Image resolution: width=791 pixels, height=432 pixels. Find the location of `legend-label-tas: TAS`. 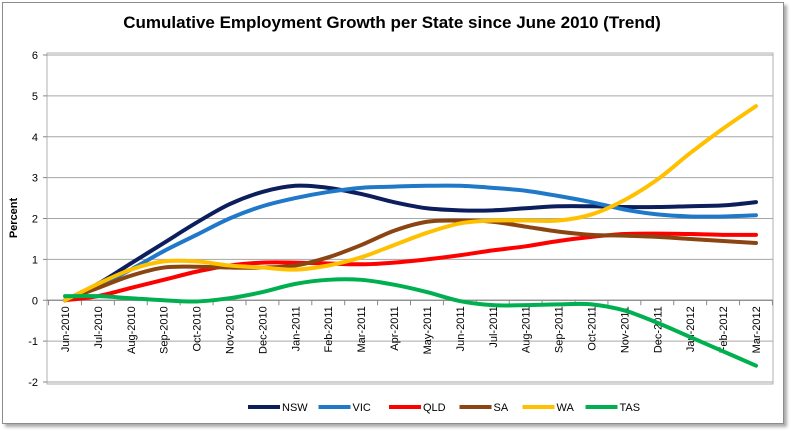

legend-label-tas: TAS is located at coordinates (630, 408).